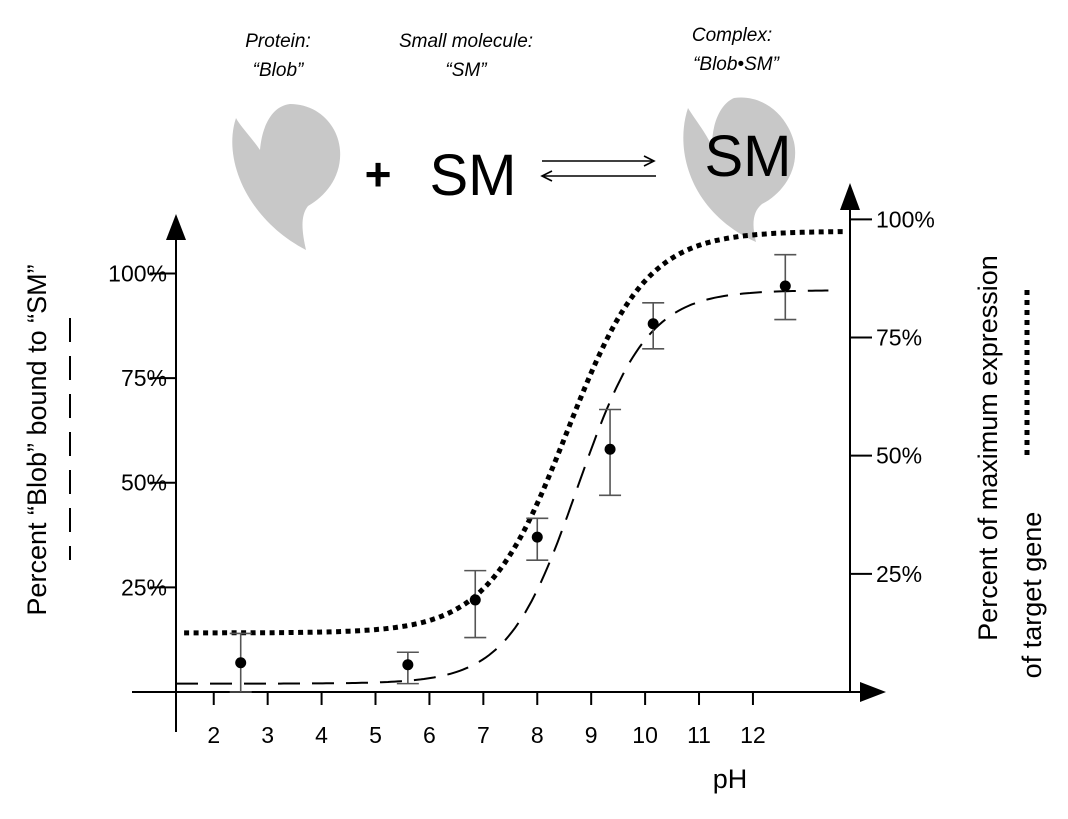 Image resolution: width=1068 pixels, height=819 pixels. What do you see at coordinates (286, 177) in the screenshot?
I see `protein-blob-icon` at bounding box center [286, 177].